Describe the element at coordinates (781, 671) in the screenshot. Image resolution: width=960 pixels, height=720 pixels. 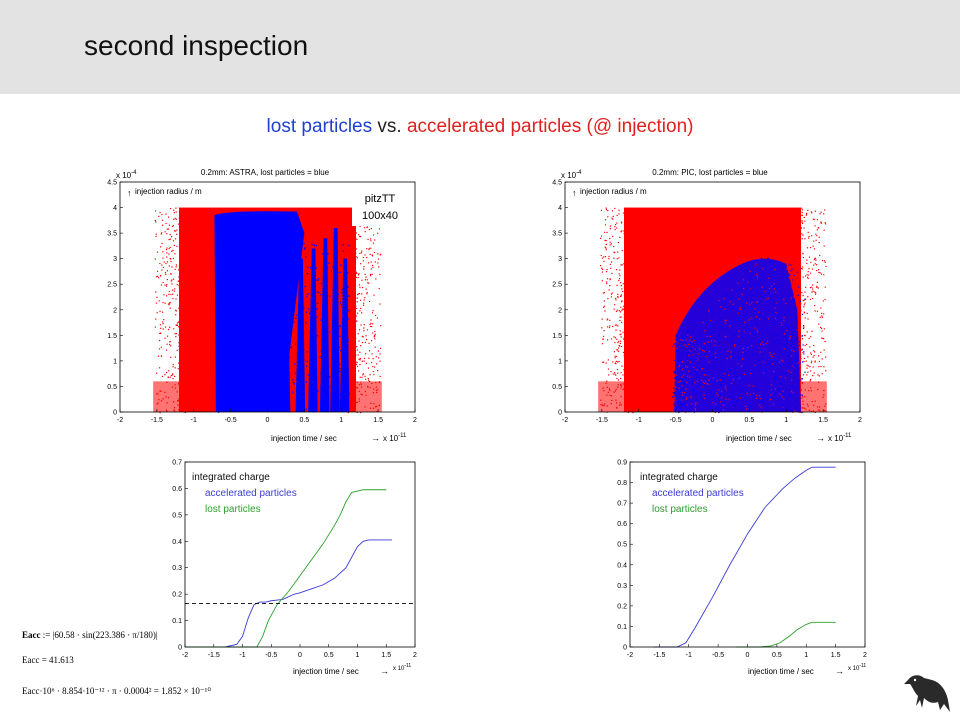
I see `x-axis-label: injection time / sec` at that location.